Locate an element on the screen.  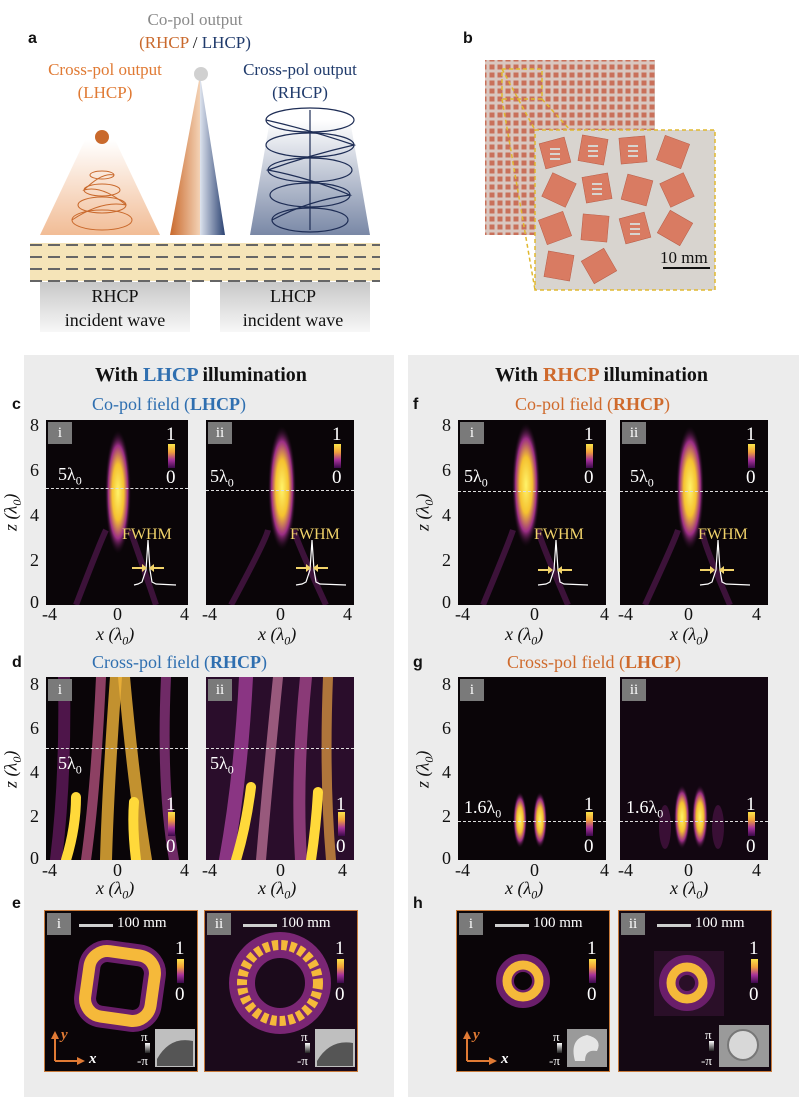
panel-letter-g: g is located at coordinates (418, 662).